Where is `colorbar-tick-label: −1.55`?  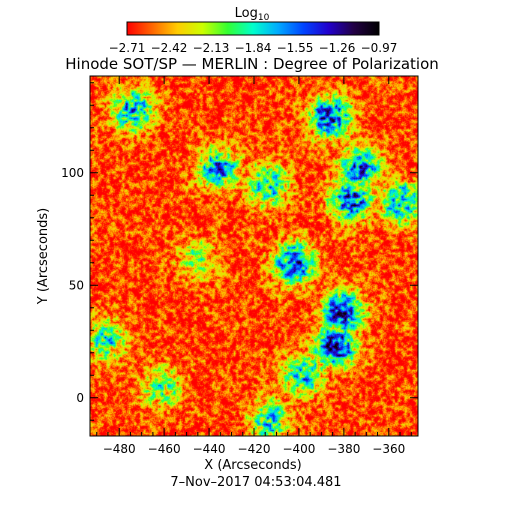 colorbar-tick-label: −1.55 is located at coordinates (295, 48).